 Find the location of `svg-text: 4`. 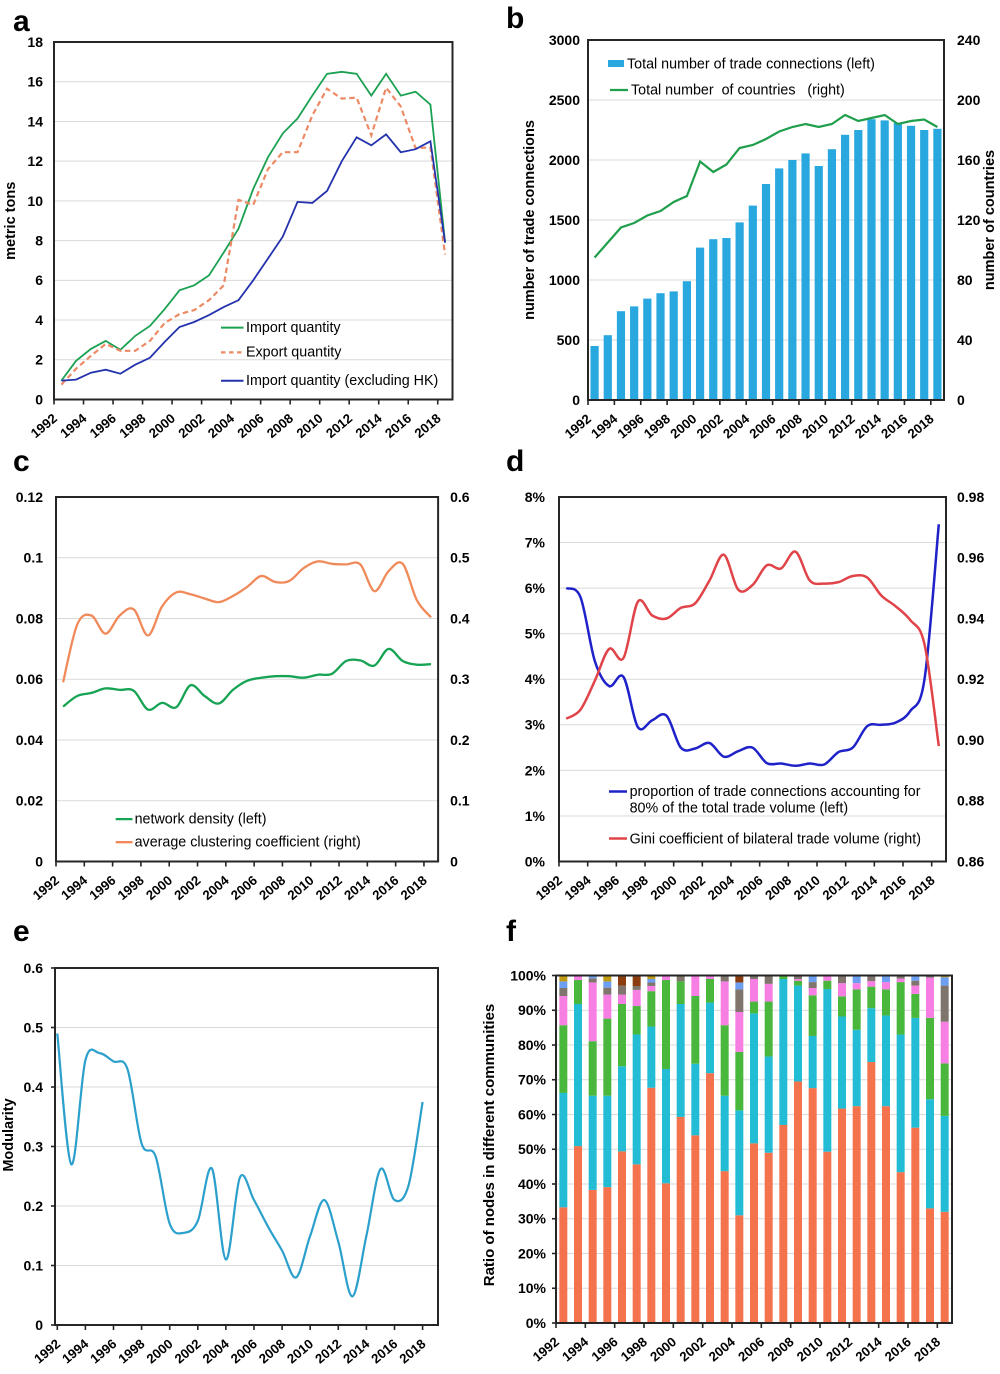

svg-text: 4 is located at coordinates (39, 320).